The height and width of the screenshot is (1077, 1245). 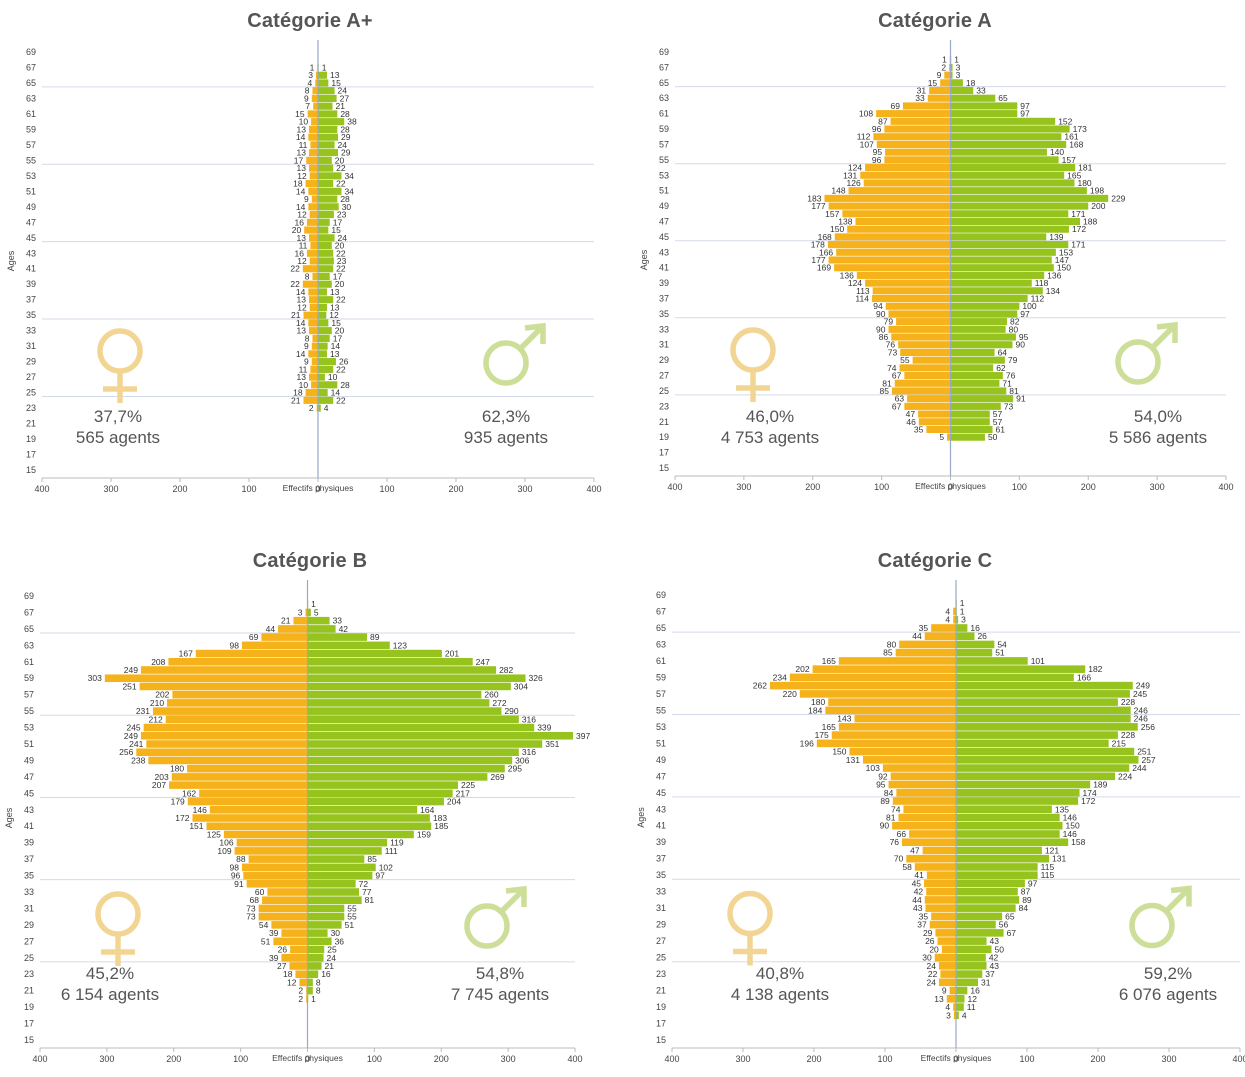 What do you see at coordinates (664, 98) in the screenshot?
I see `y-tick-label: 63` at bounding box center [664, 98].